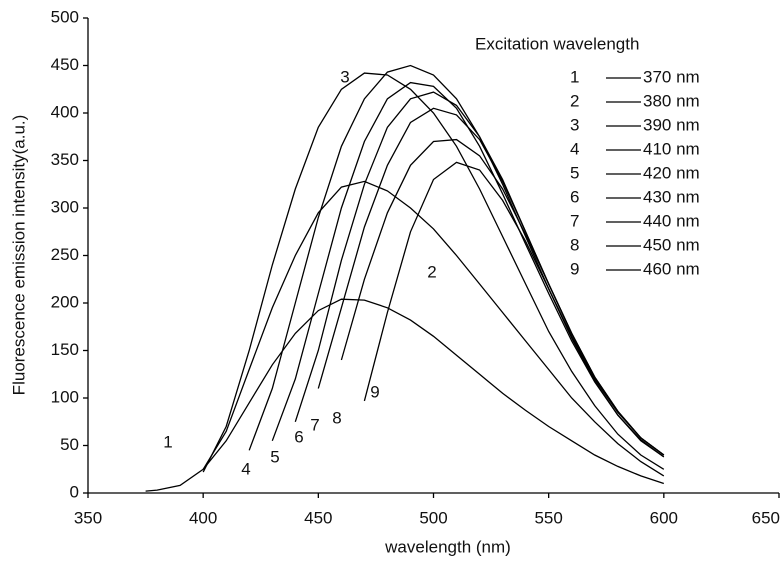  What do you see at coordinates (298, 436) in the screenshot?
I see `curve-label: 6` at bounding box center [298, 436].